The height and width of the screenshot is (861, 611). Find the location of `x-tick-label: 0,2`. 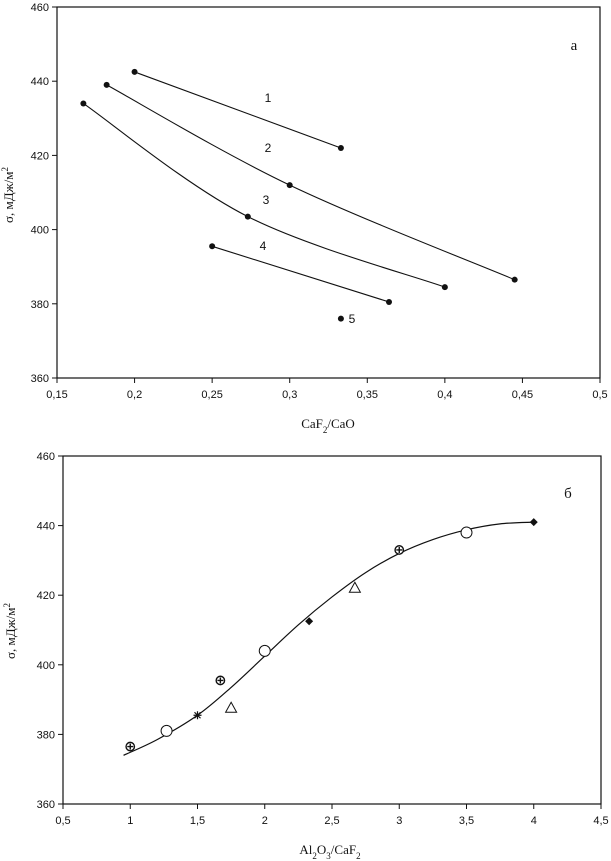

x-tick-label: 0,2 is located at coordinates (134, 395).